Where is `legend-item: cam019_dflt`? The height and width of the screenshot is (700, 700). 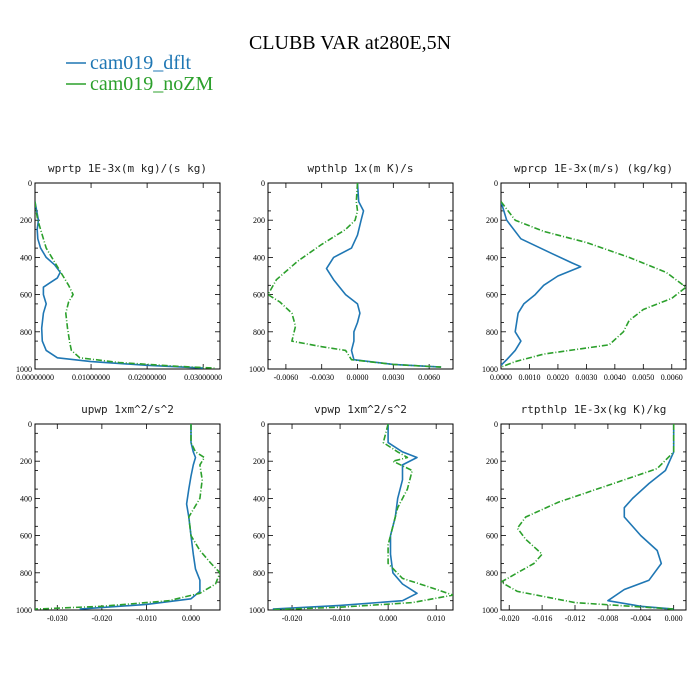
legend-item: cam019_dflt is located at coordinates (129, 63).